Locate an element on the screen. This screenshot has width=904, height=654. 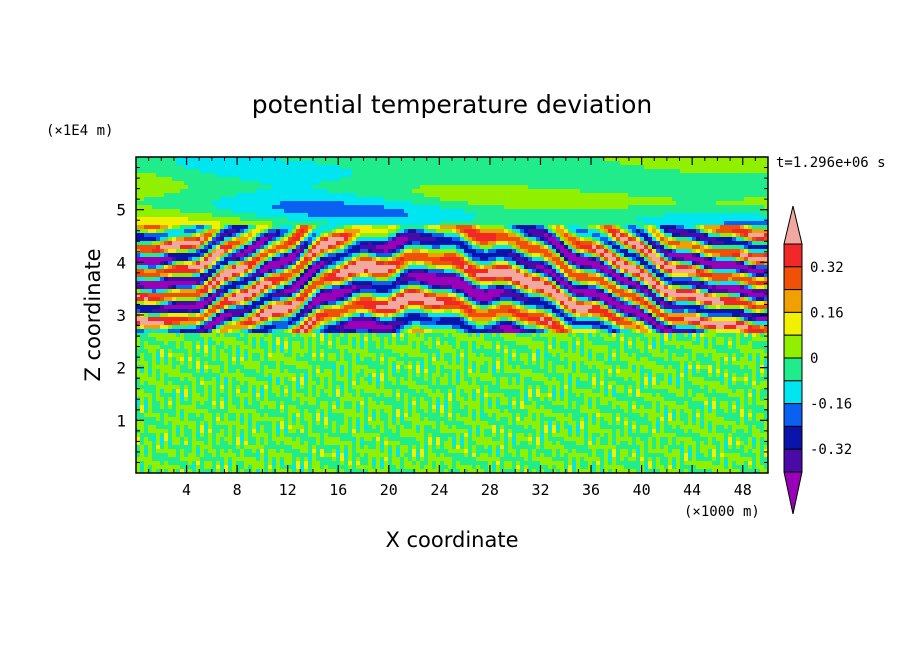
colorbar: 0.32 0.16 0 -0.16 -0.32 is located at coordinates (817, 360).